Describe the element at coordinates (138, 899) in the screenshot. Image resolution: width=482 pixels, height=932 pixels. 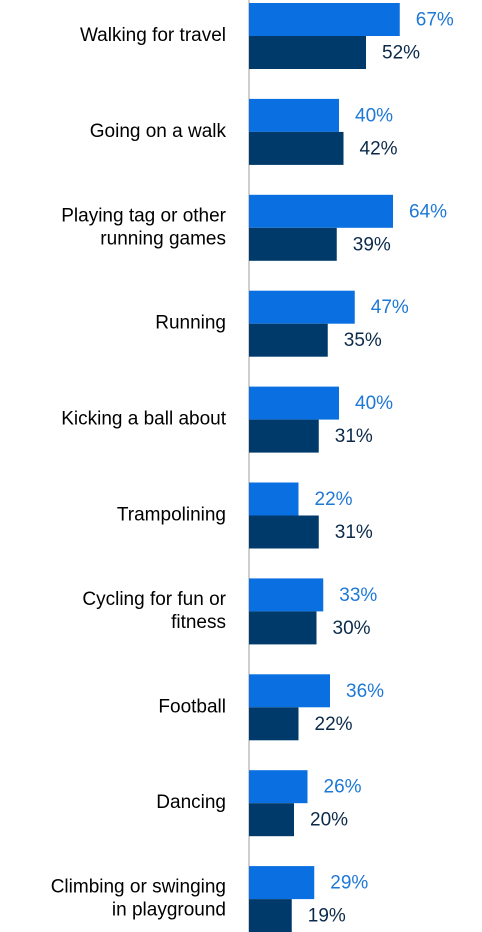
I see `category-label: Climbing or swinging in playground` at that location.